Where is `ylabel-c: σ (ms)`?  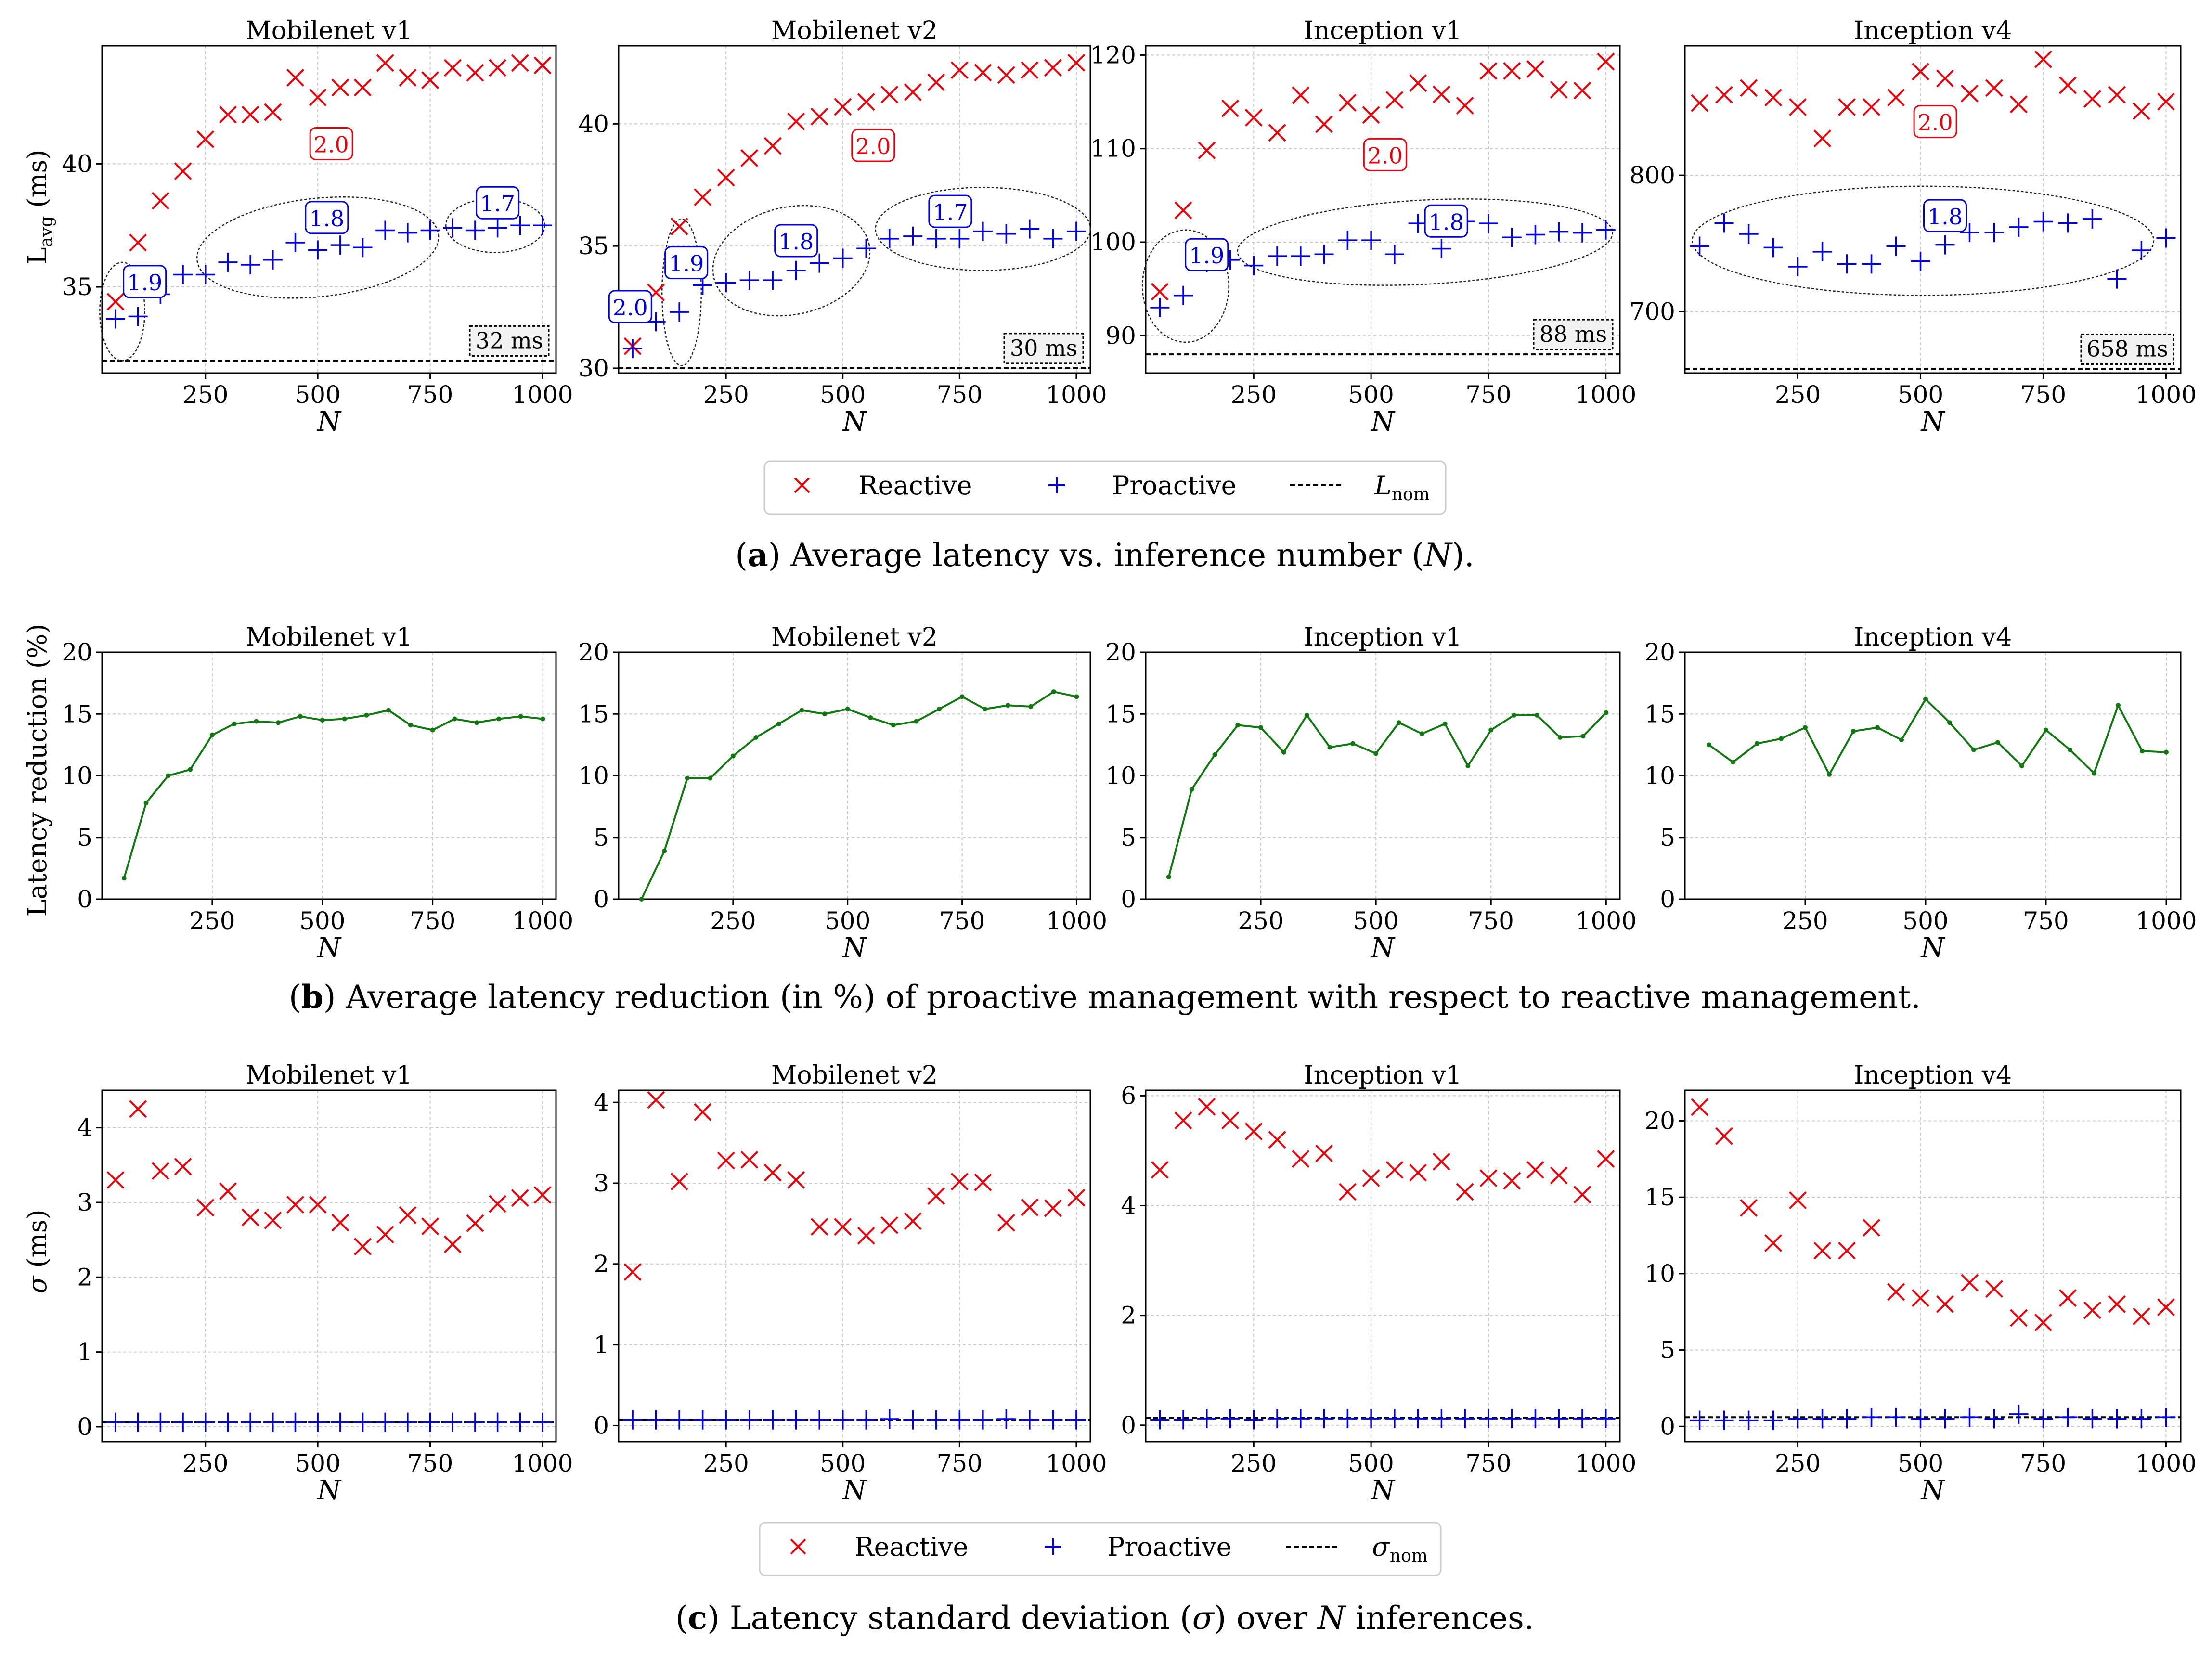
ylabel-c: σ (ms) is located at coordinates (37, 1251).